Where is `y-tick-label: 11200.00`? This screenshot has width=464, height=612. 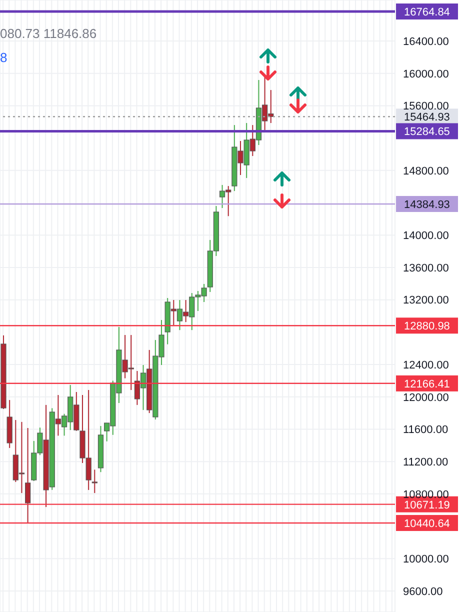 y-tick-label: 11200.00 is located at coordinates (425, 462).